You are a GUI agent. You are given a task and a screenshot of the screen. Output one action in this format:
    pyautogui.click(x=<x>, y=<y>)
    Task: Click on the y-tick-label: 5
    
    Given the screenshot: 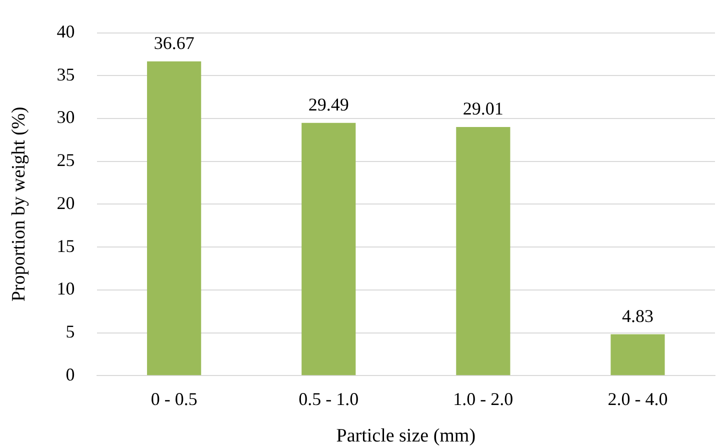 What is the action you would take?
    pyautogui.click(x=70, y=331)
    